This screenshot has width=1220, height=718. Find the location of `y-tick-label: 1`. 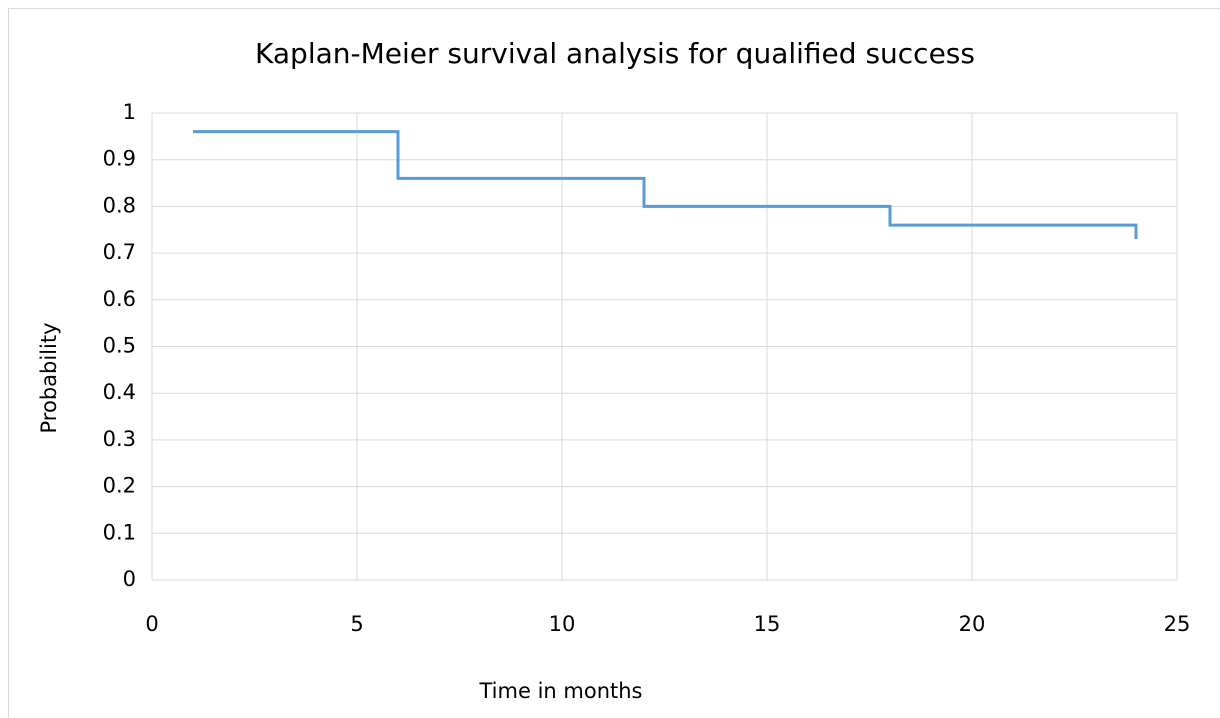

y-tick-label: 1 is located at coordinates (129, 112).